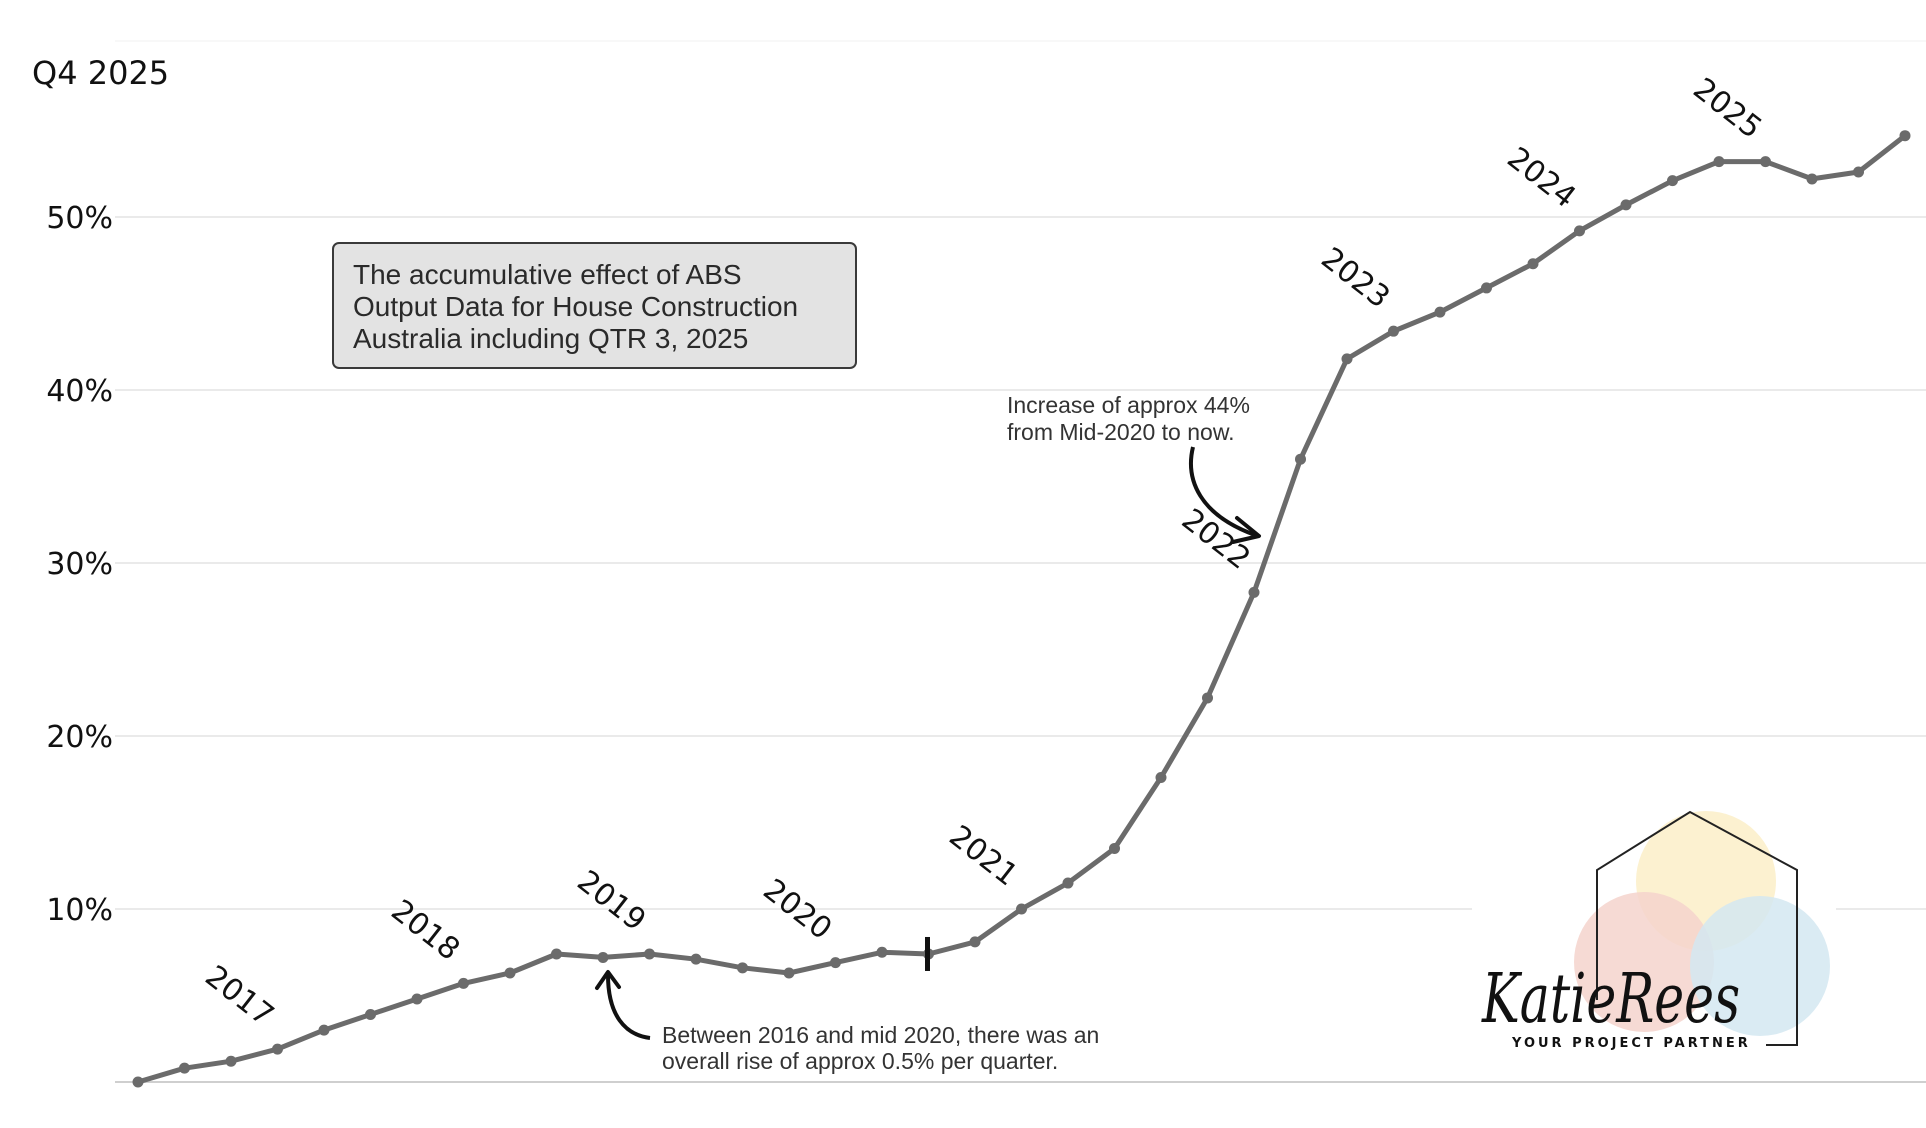  I want to click on annotation-increase-line-1: Increase of approx 44%, so click(1128, 405).